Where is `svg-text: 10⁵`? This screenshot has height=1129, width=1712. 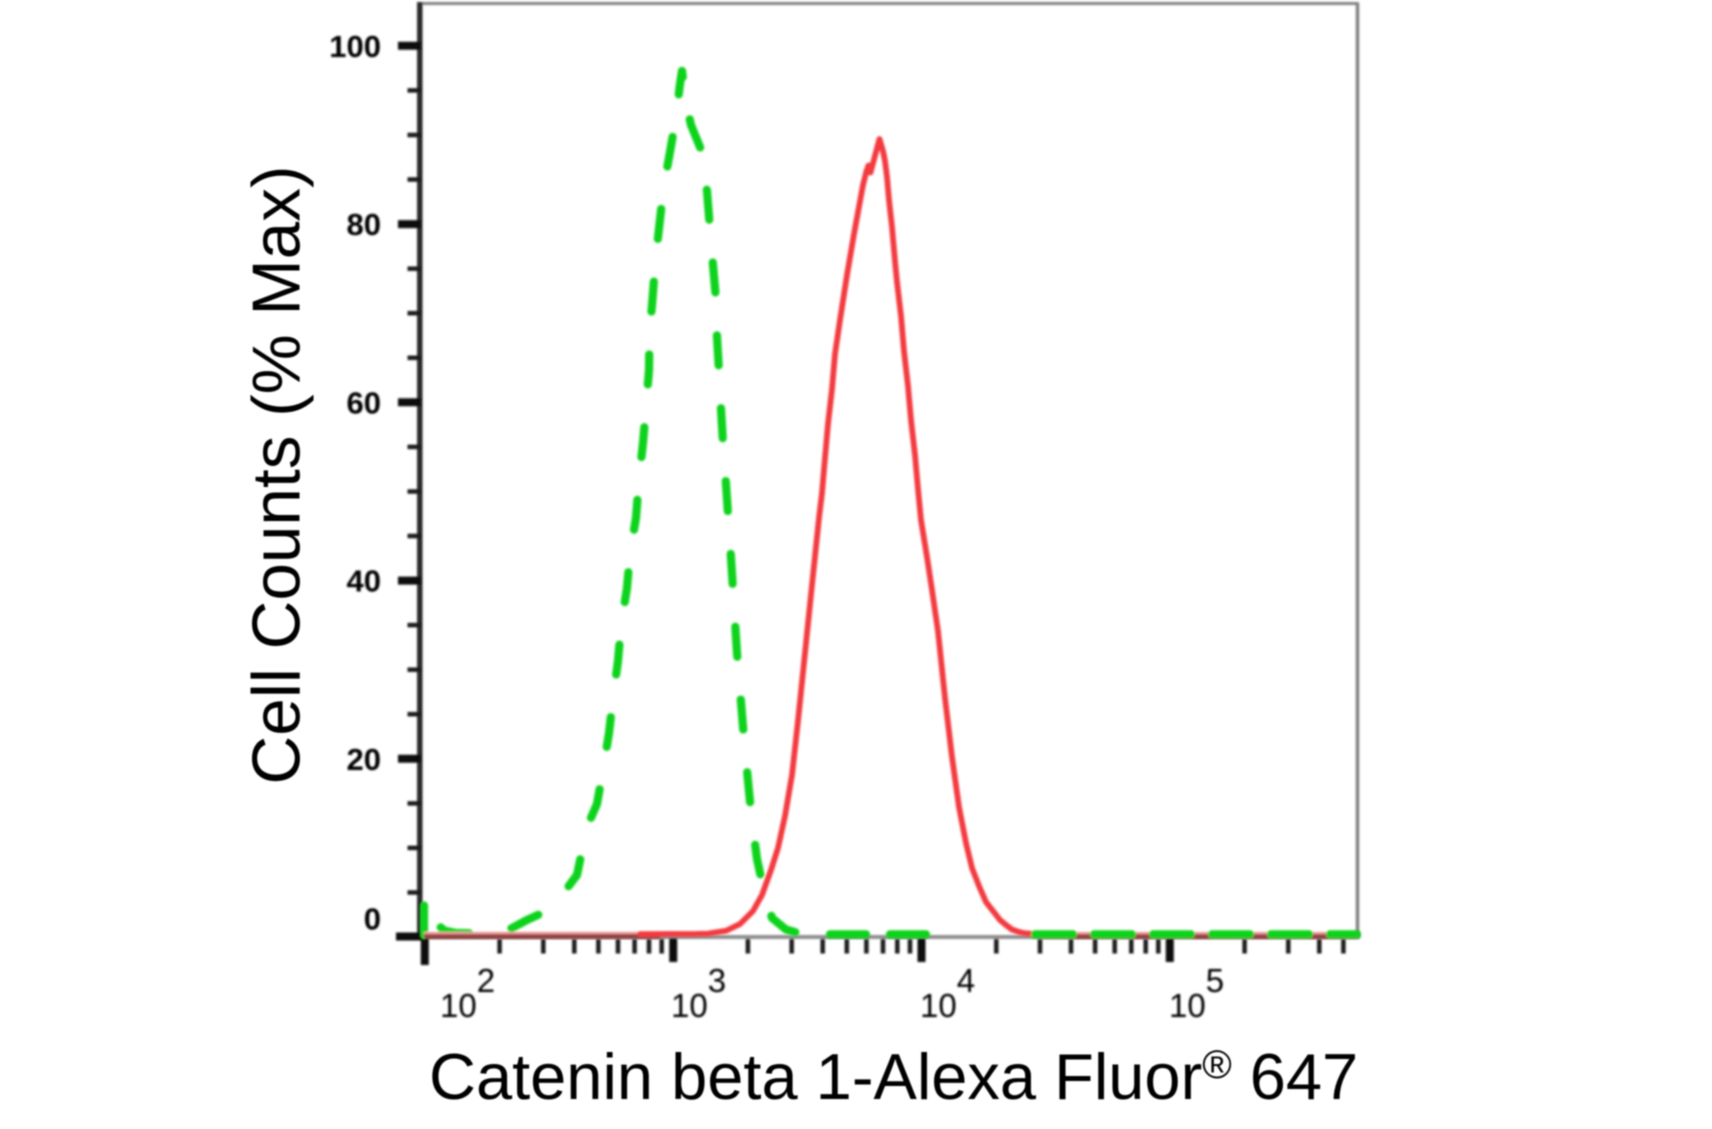
svg-text: 10⁵ is located at coordinates (1196, 993).